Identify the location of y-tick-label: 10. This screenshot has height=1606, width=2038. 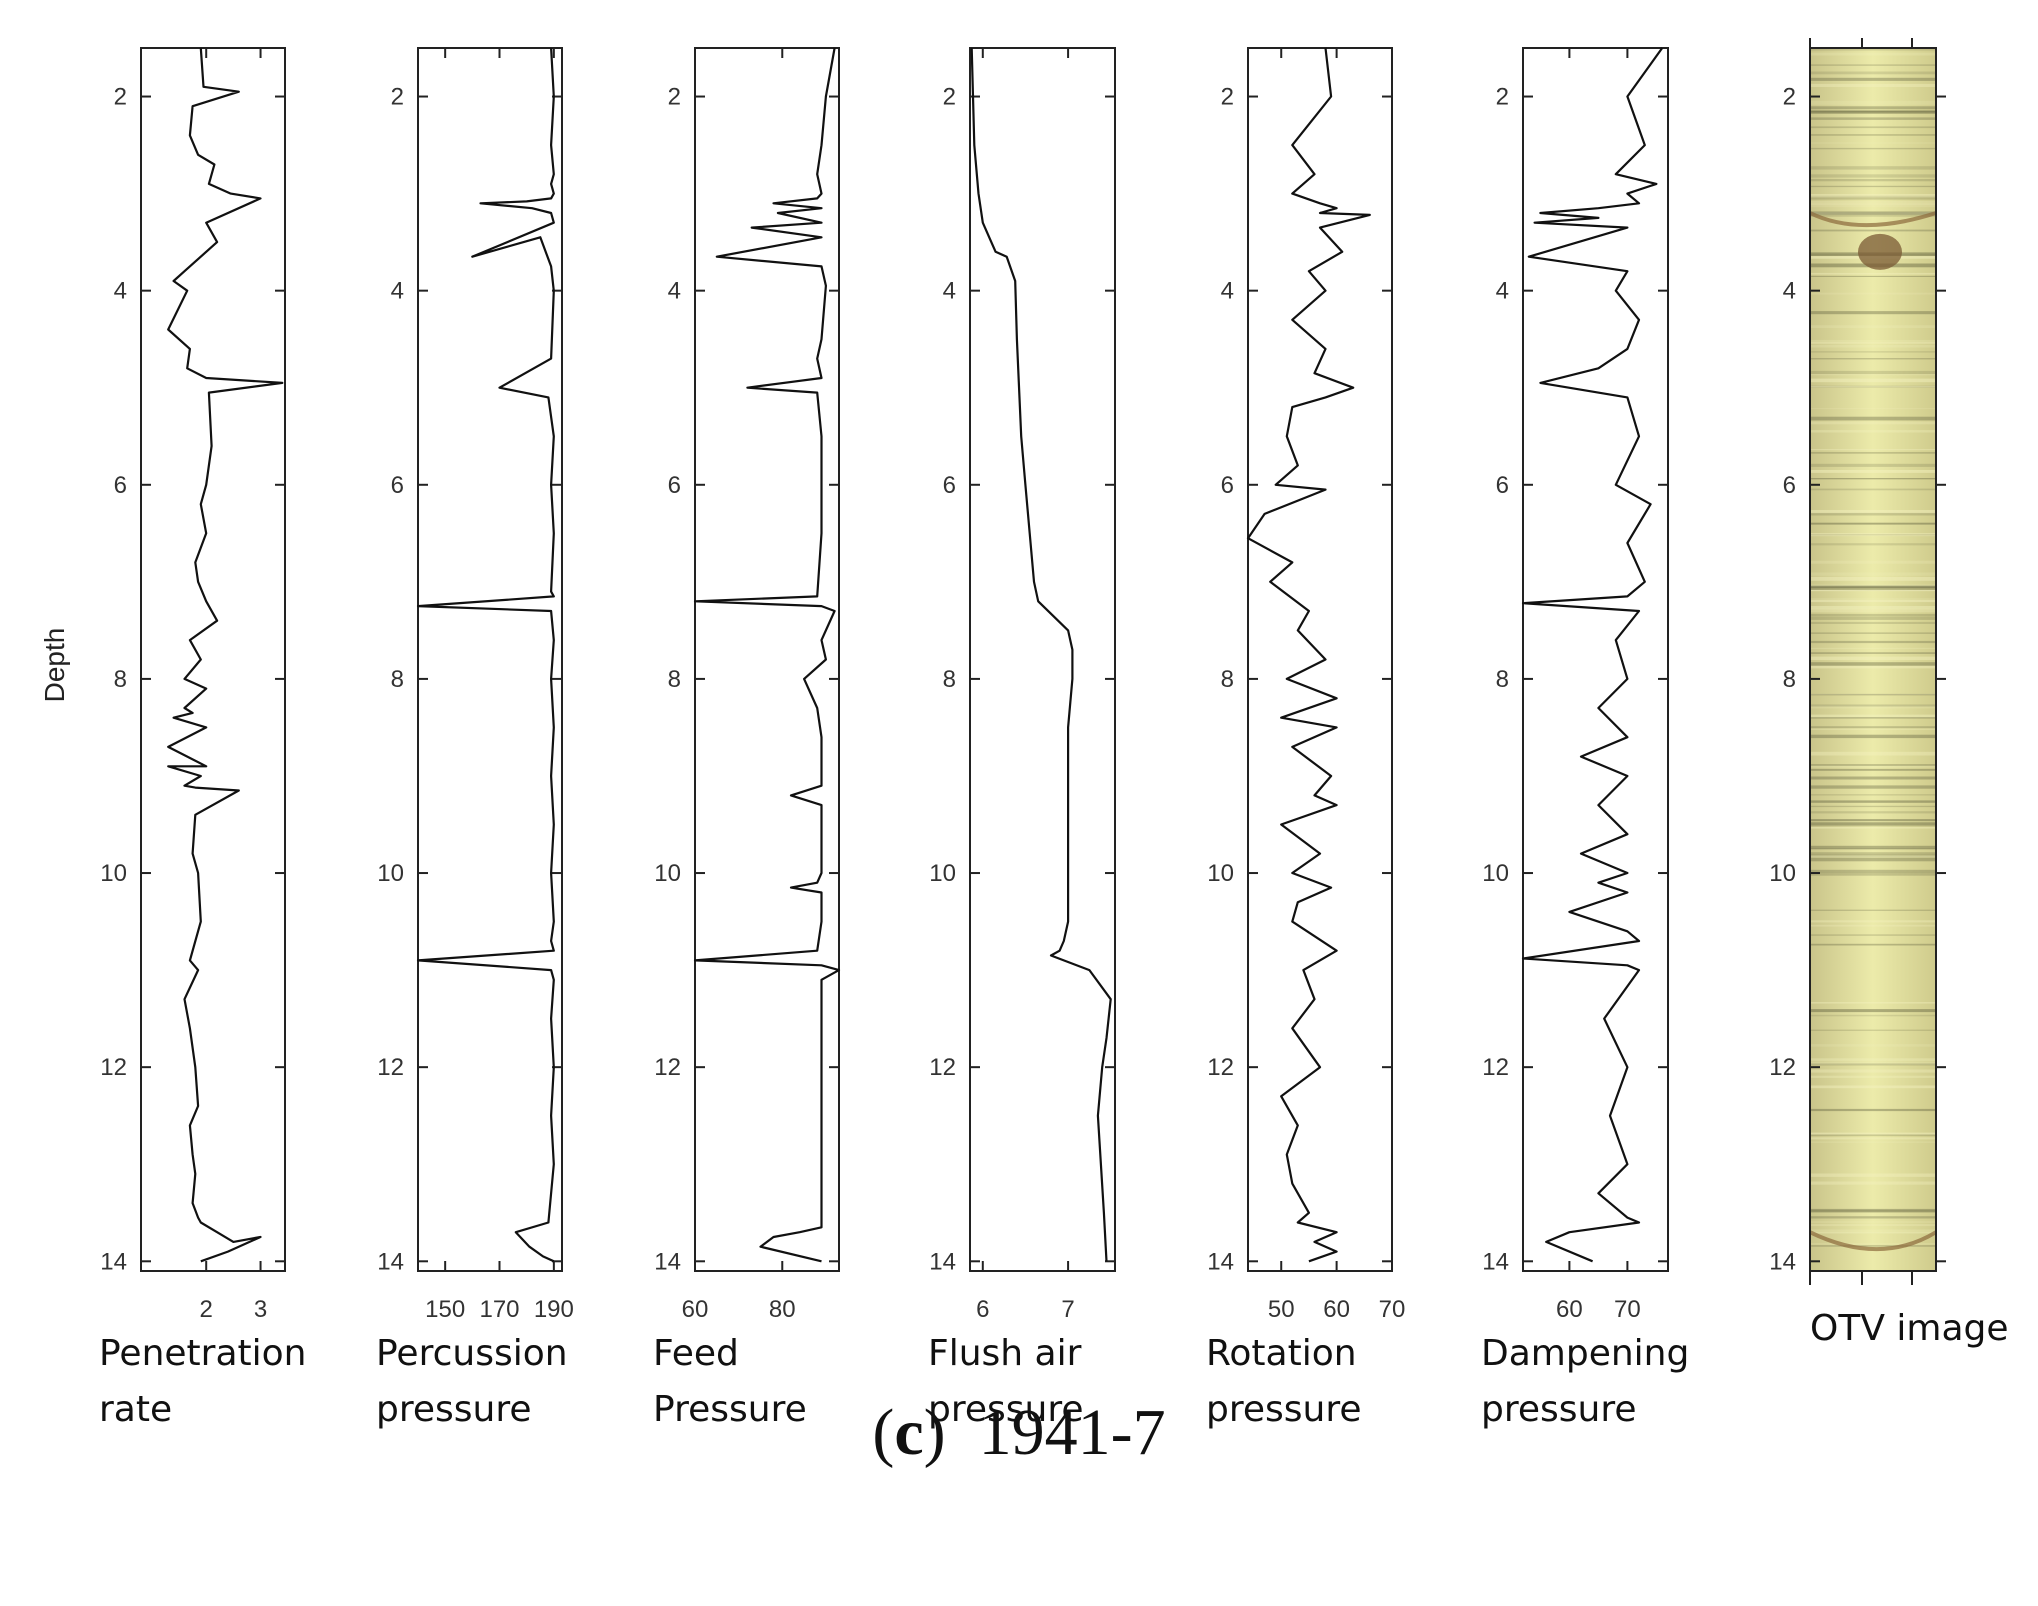
(113, 873).